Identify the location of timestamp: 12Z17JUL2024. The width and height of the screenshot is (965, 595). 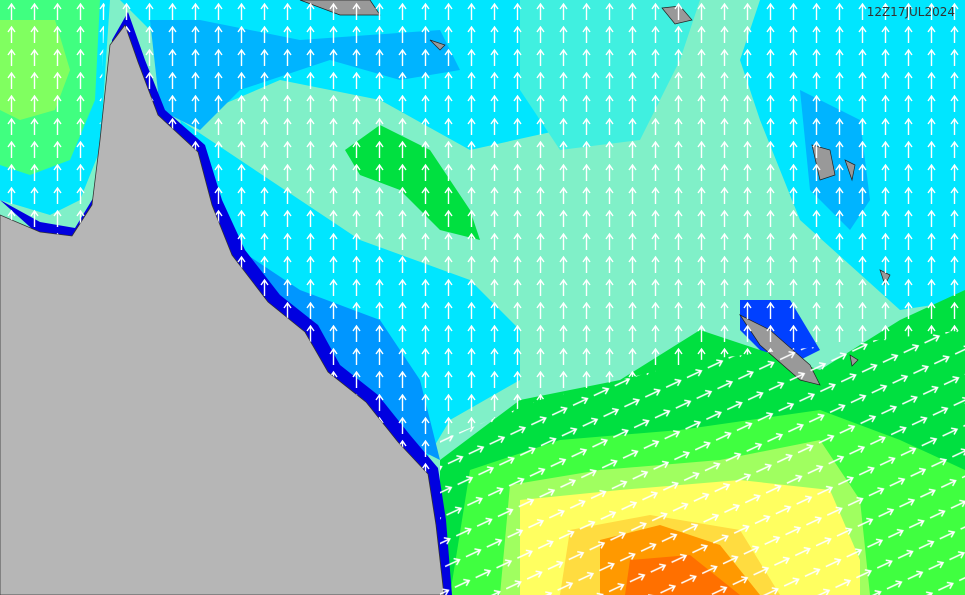
(911, 12).